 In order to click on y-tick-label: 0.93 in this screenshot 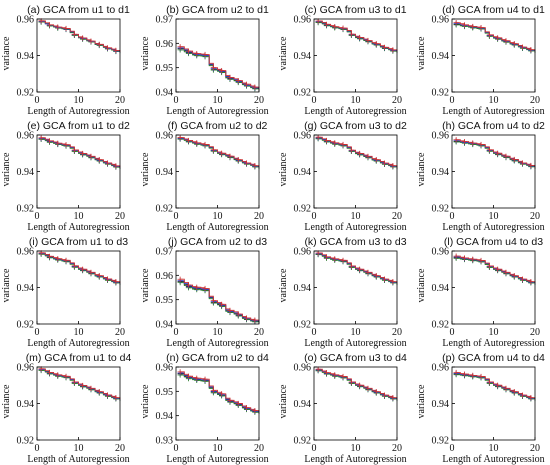, I will do `click(165, 441)`.